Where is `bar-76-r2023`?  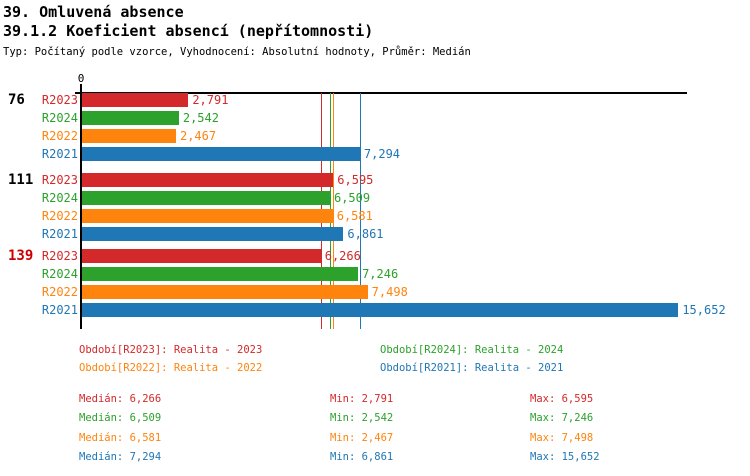 bar-76-r2023 is located at coordinates (135, 100).